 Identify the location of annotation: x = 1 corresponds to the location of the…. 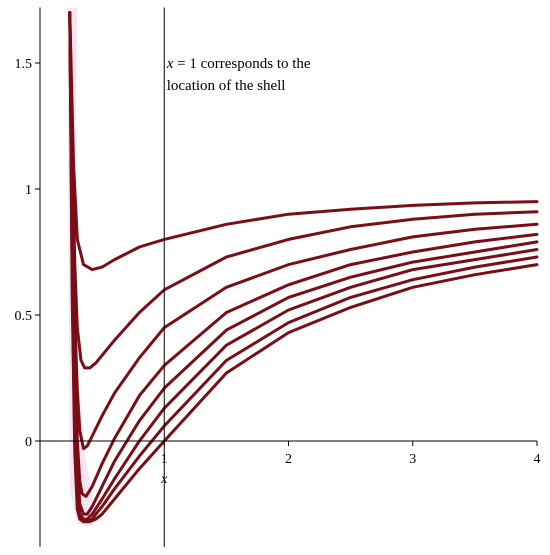
(238, 75).